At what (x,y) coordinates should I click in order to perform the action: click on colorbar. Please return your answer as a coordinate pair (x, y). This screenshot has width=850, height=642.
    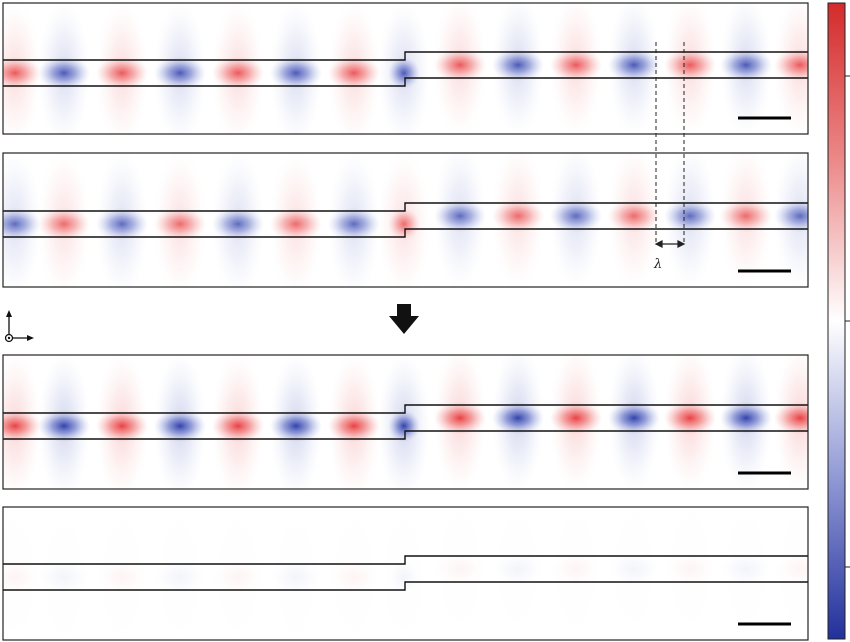
    Looking at the image, I should click on (836, 321).